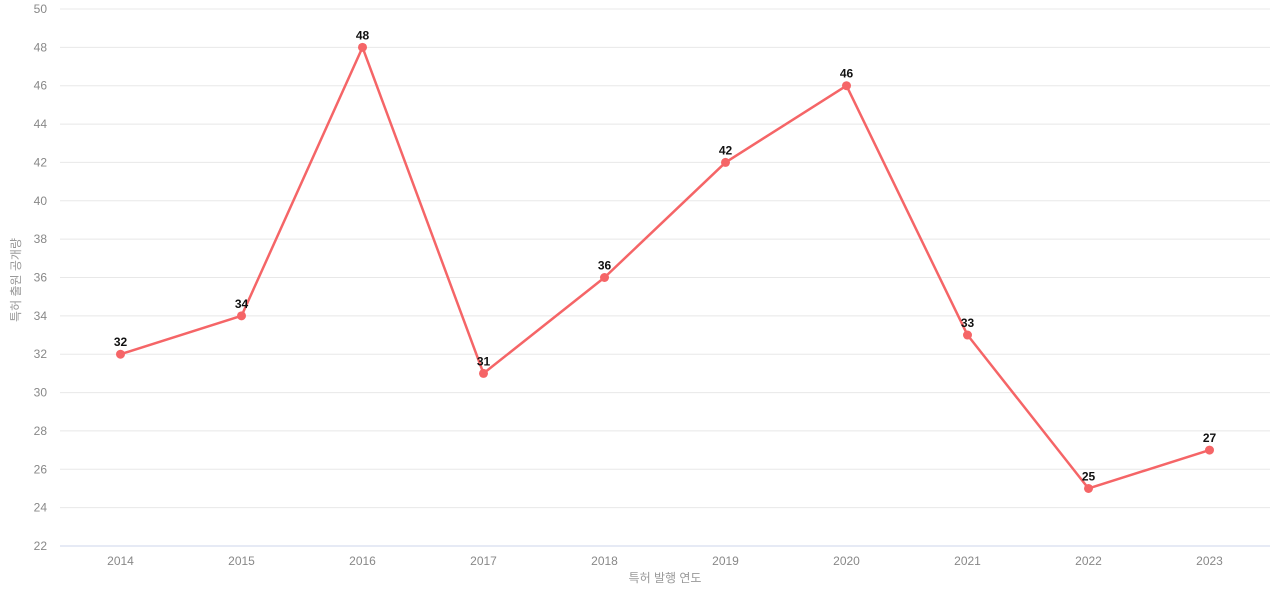  What do you see at coordinates (241, 561) in the screenshot?
I see `x-tick-label: 2015` at bounding box center [241, 561].